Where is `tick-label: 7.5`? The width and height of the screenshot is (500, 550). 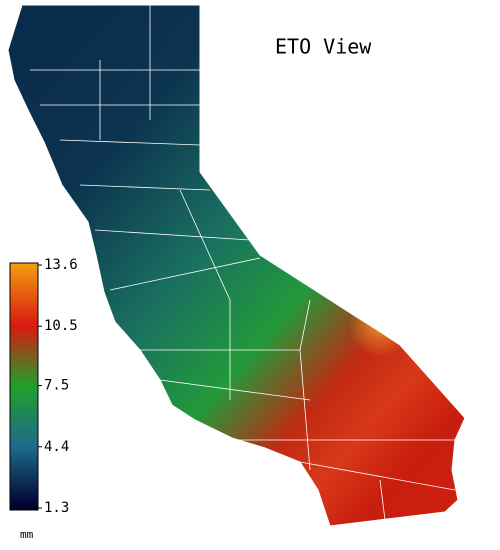
tick-label: 7.5 is located at coordinates (56, 386).